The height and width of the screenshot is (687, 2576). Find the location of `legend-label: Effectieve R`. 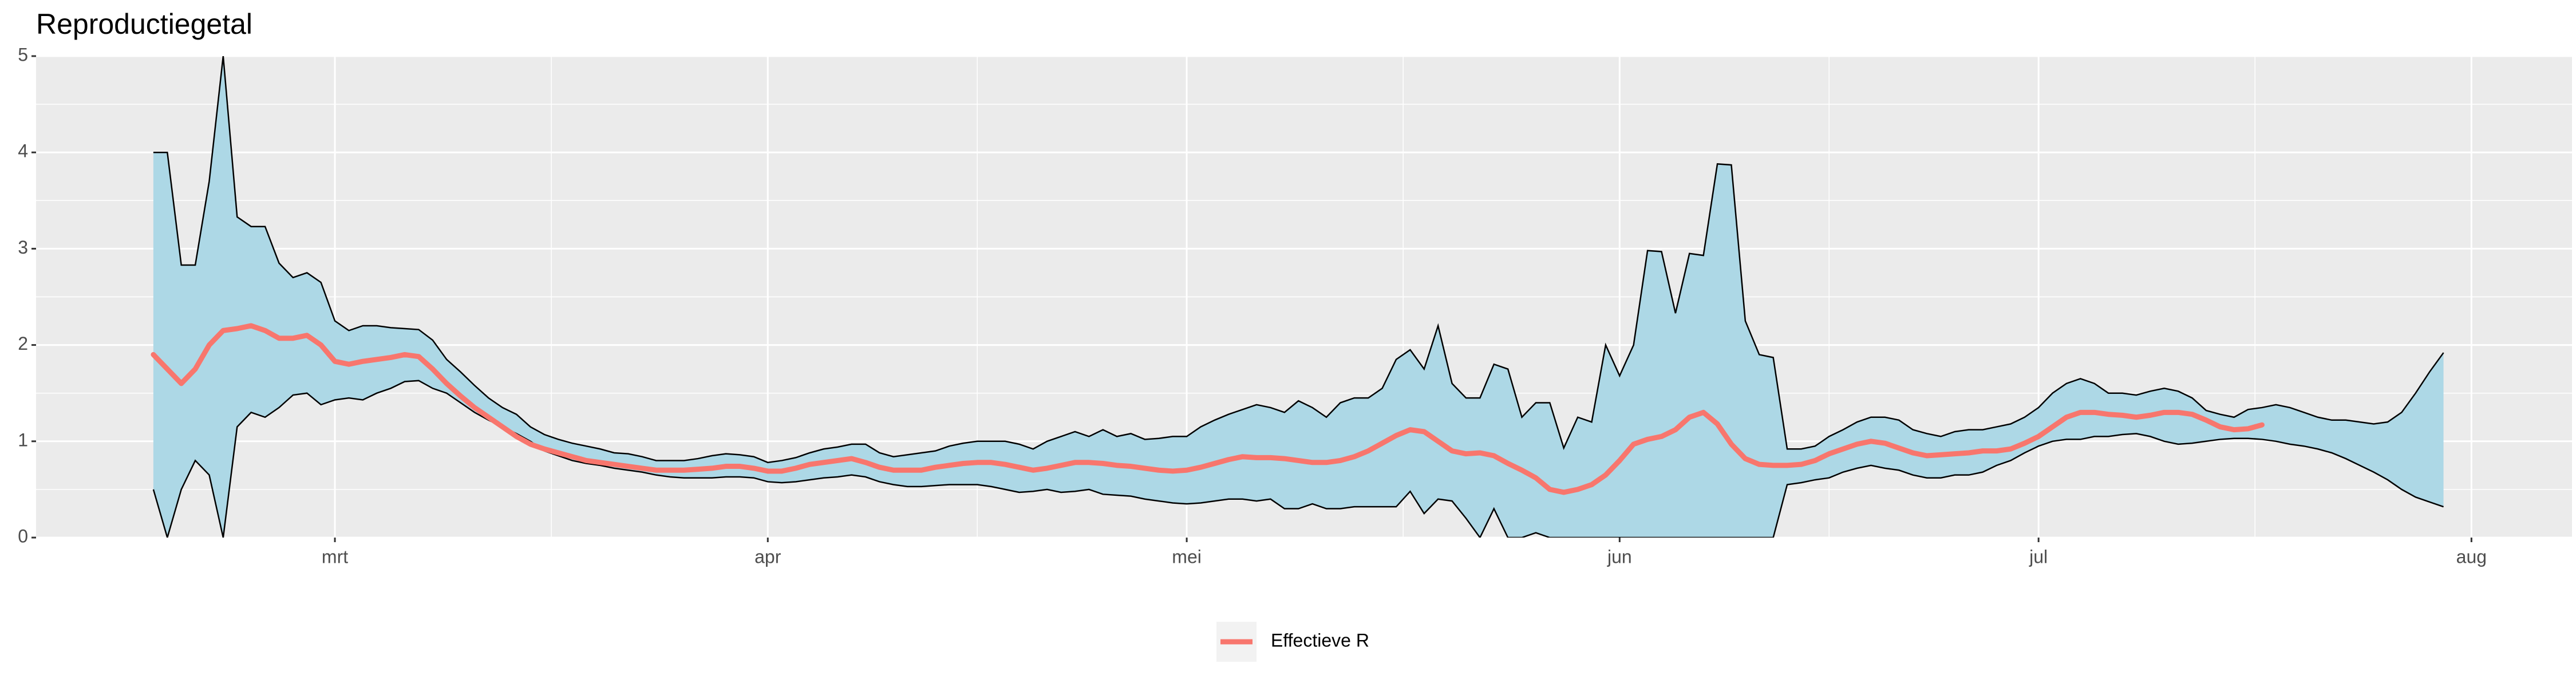

legend-label: Effectieve R is located at coordinates (1320, 640).